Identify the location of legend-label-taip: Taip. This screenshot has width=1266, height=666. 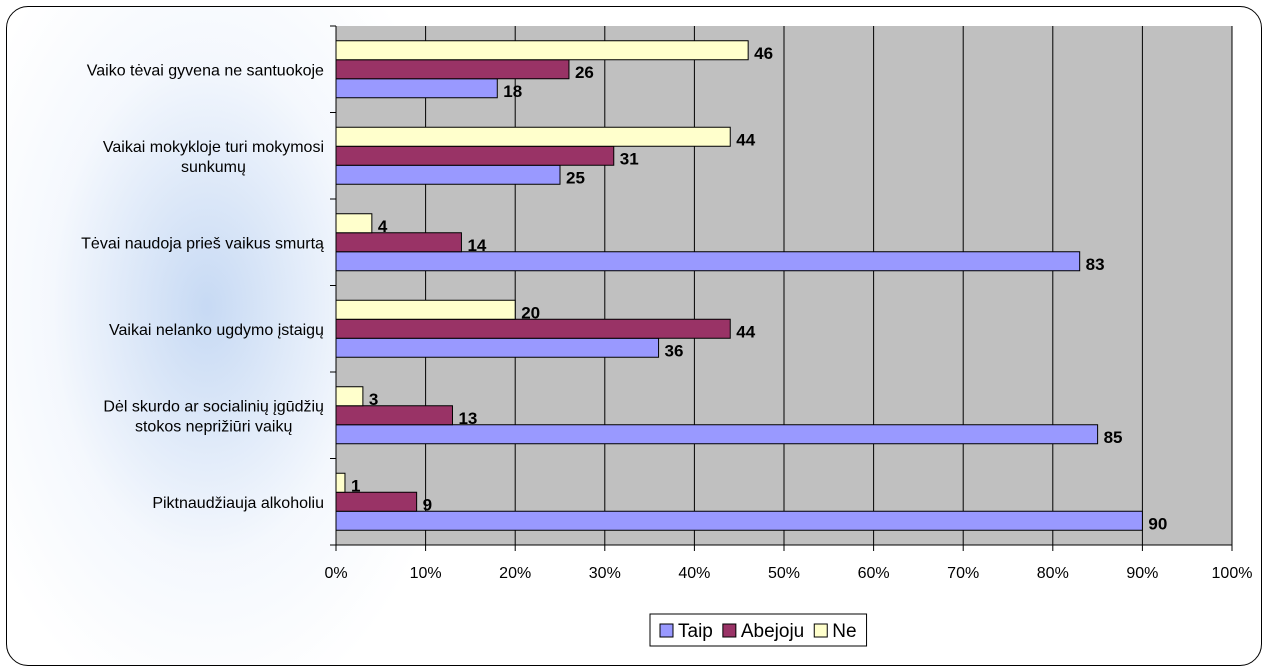
(695, 631).